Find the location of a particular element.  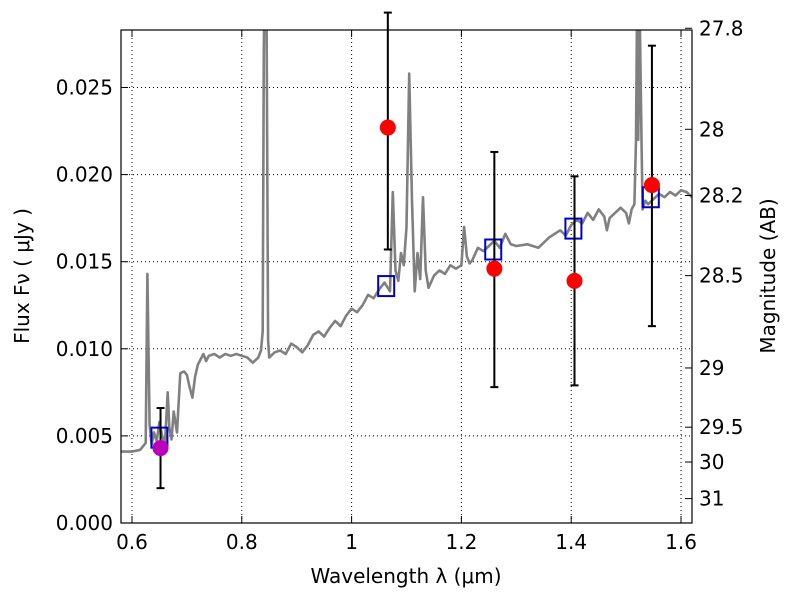

y-tick-label: 0.015 is located at coordinates (84, 262).